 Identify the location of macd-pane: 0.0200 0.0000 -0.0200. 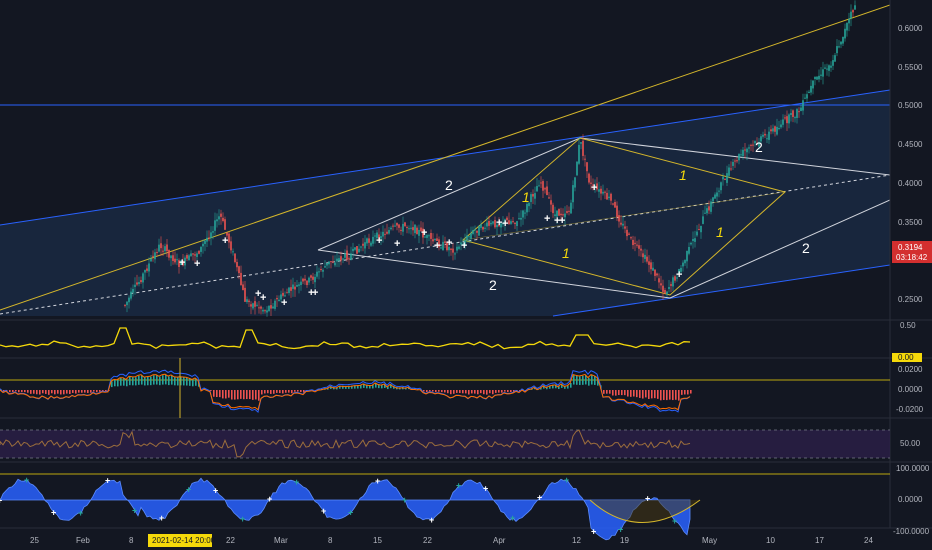
(462, 389).